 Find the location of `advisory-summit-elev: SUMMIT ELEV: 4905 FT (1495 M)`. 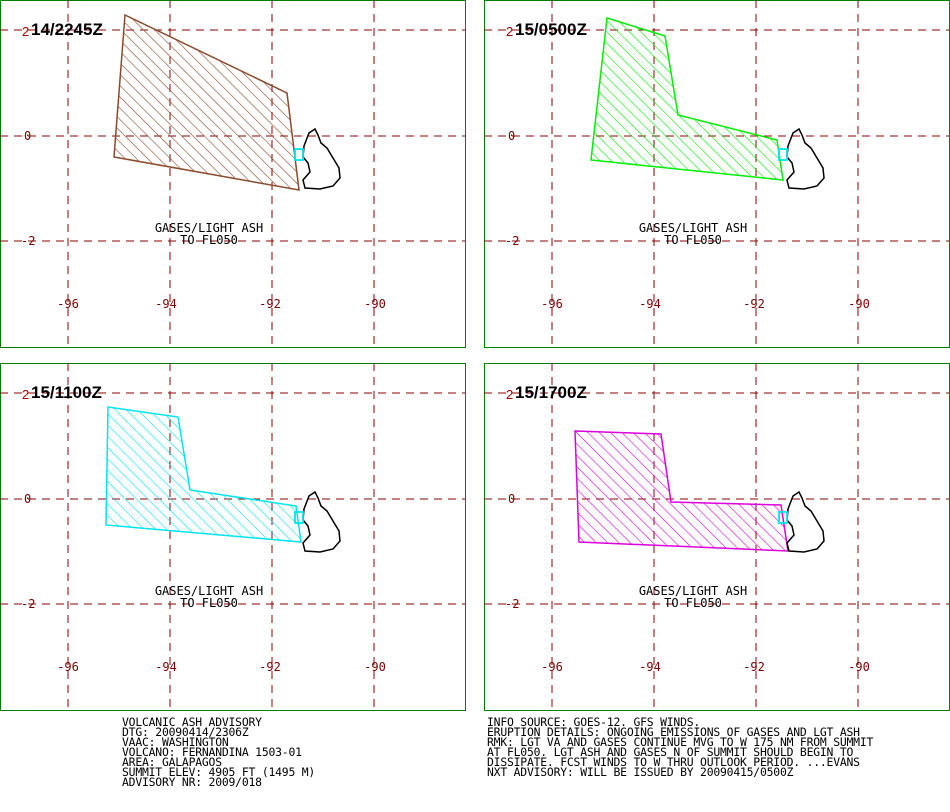

advisory-summit-elev: SUMMIT ELEV: 4905 FT (1495 M) is located at coordinates (219, 772).